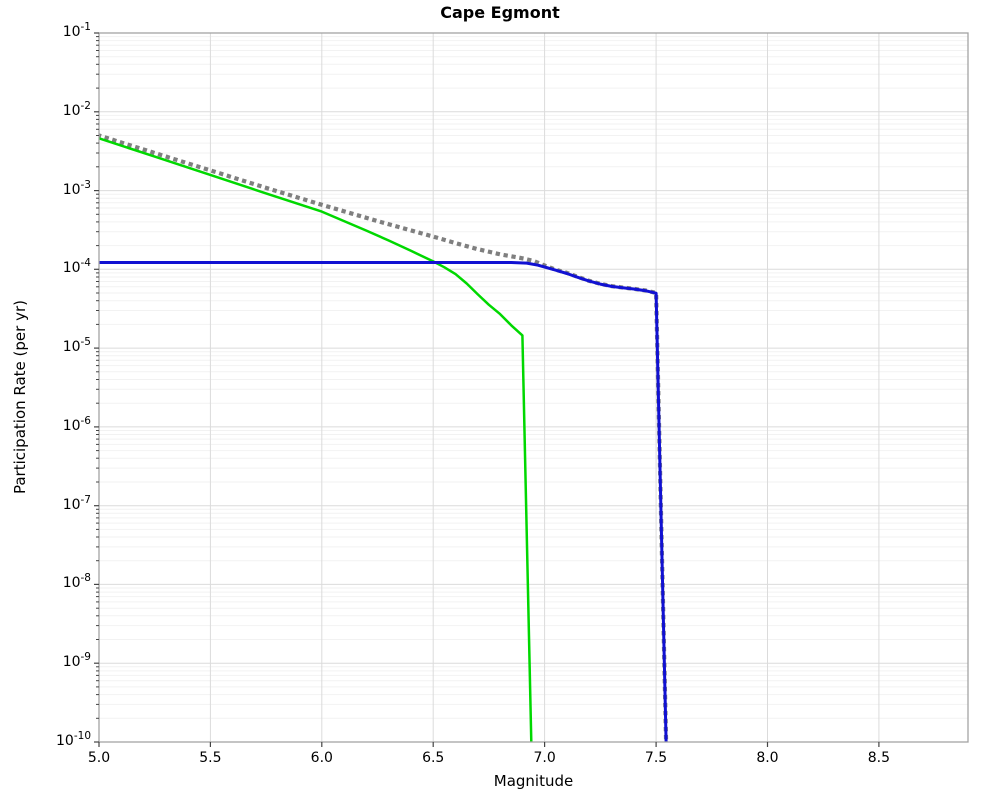  What do you see at coordinates (76, 503) in the screenshot?
I see `y-tick-label: 10⁻⁷` at bounding box center [76, 503].